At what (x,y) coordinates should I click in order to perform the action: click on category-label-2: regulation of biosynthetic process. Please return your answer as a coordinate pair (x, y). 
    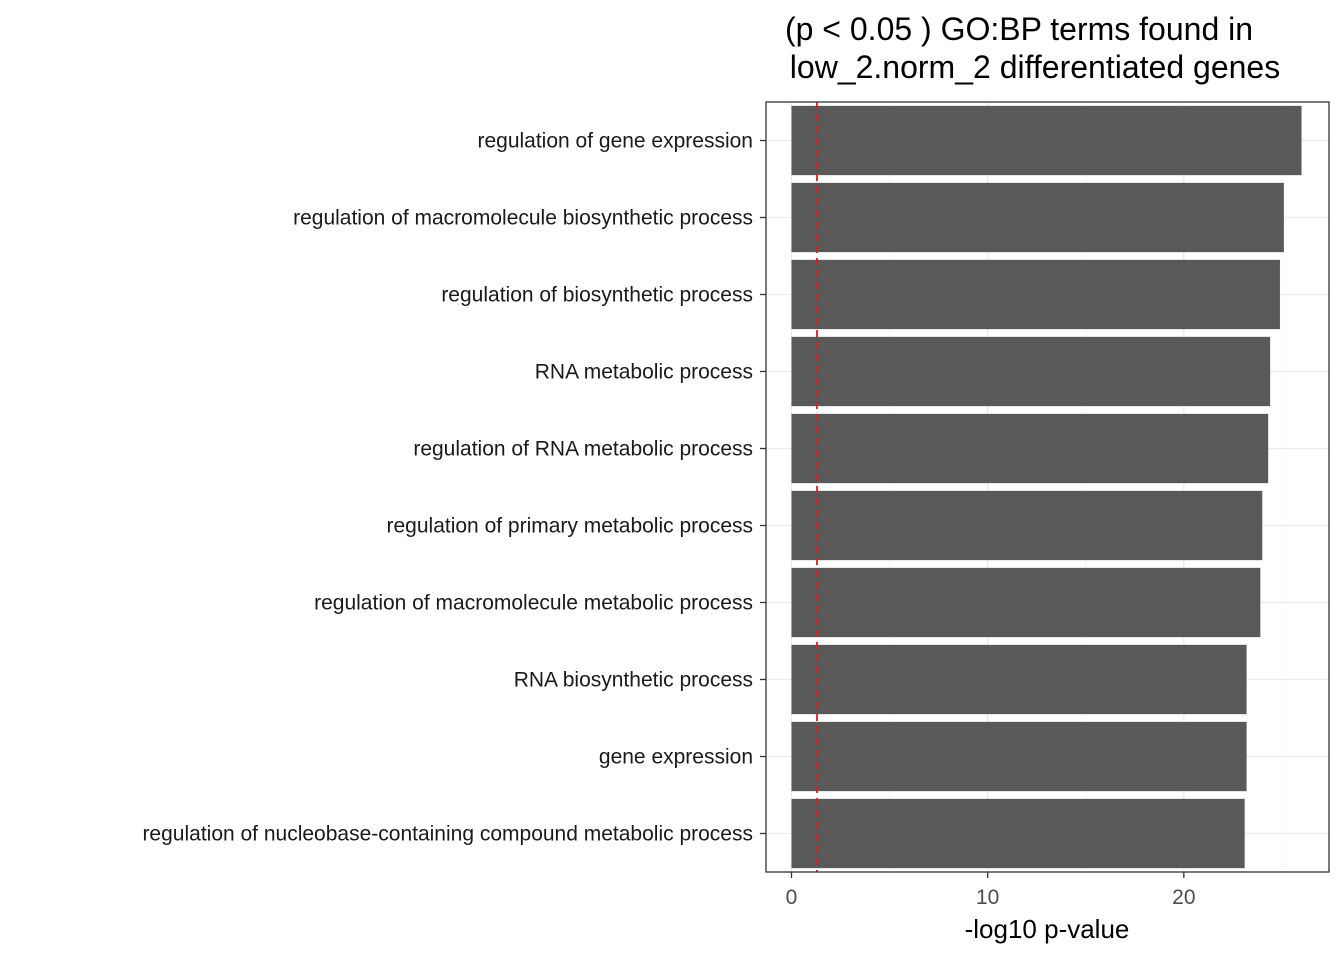
    Looking at the image, I should click on (597, 295).